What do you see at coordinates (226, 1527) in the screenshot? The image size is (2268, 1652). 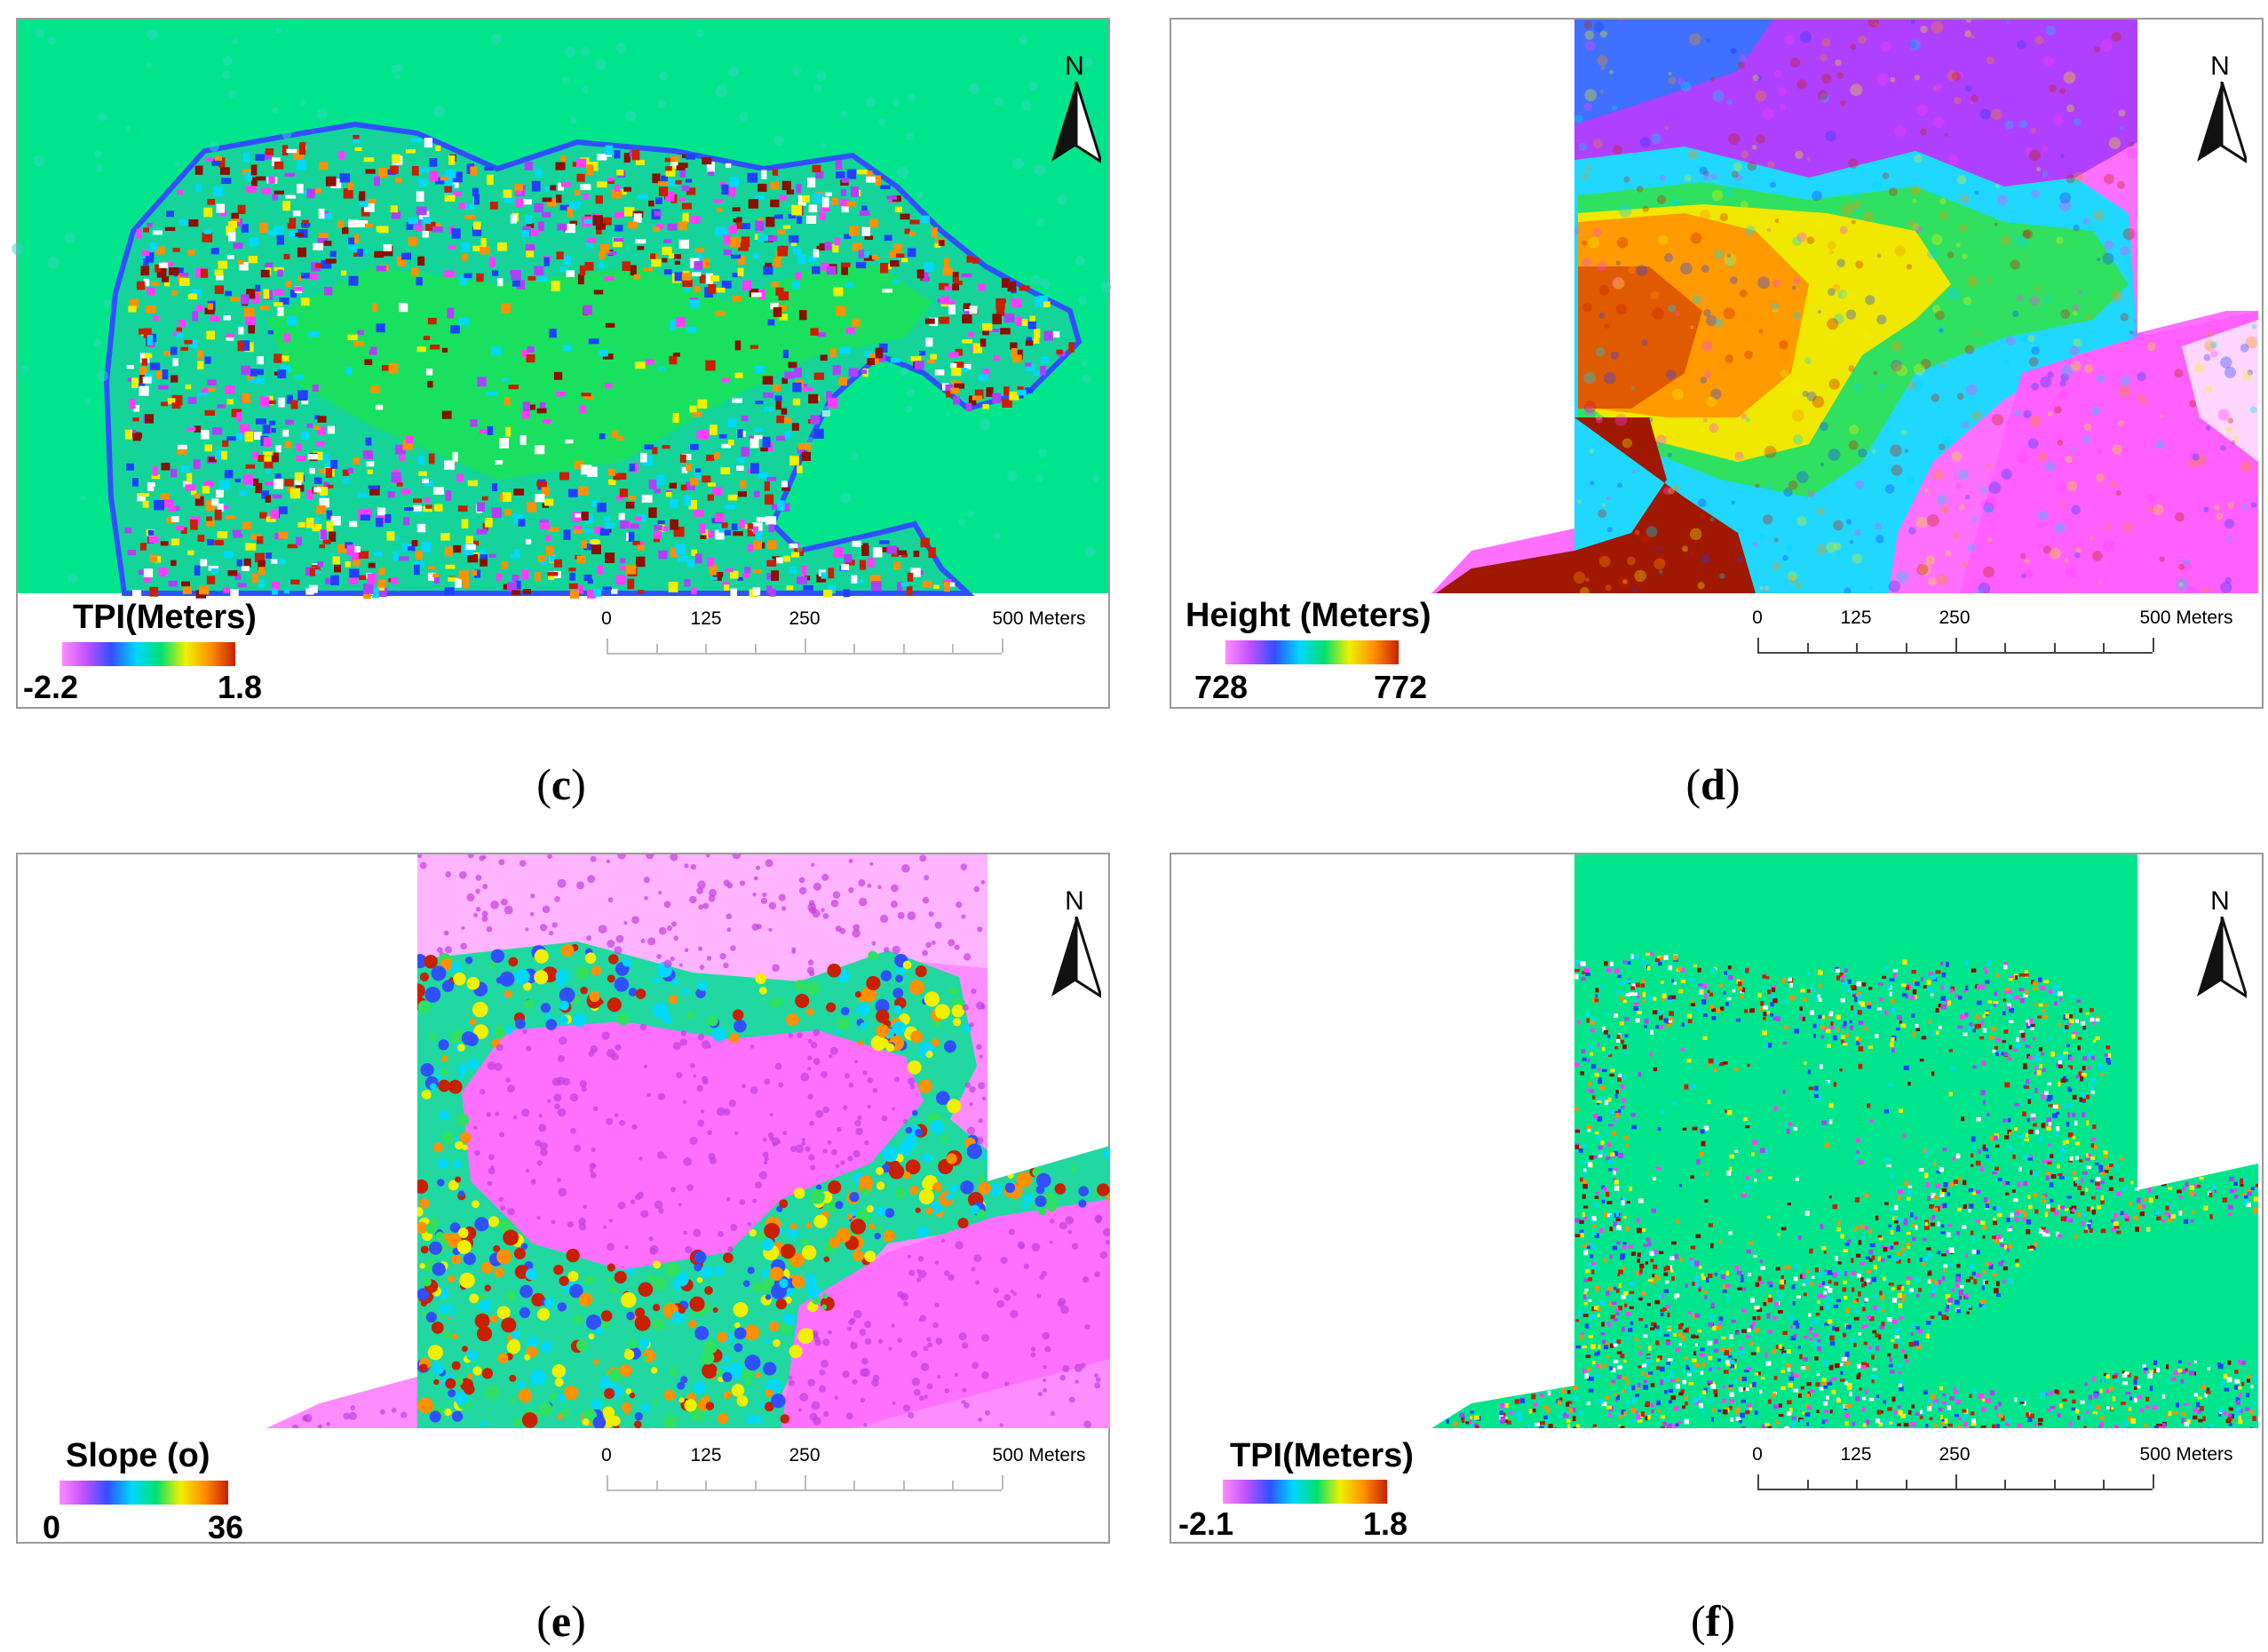 I see `legend-max-value: 36` at bounding box center [226, 1527].